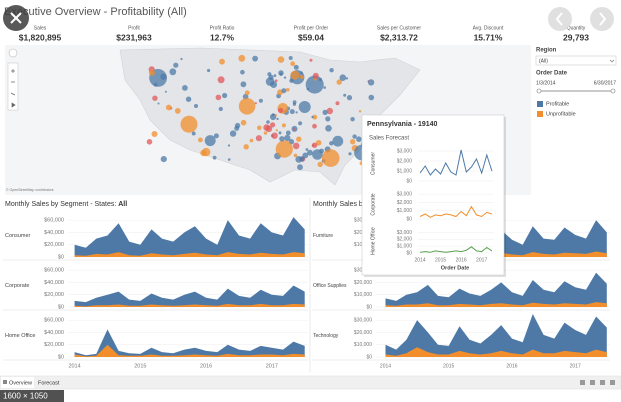 This screenshot has height=402, width=621. I want to click on slider-handle, so click(539, 91).